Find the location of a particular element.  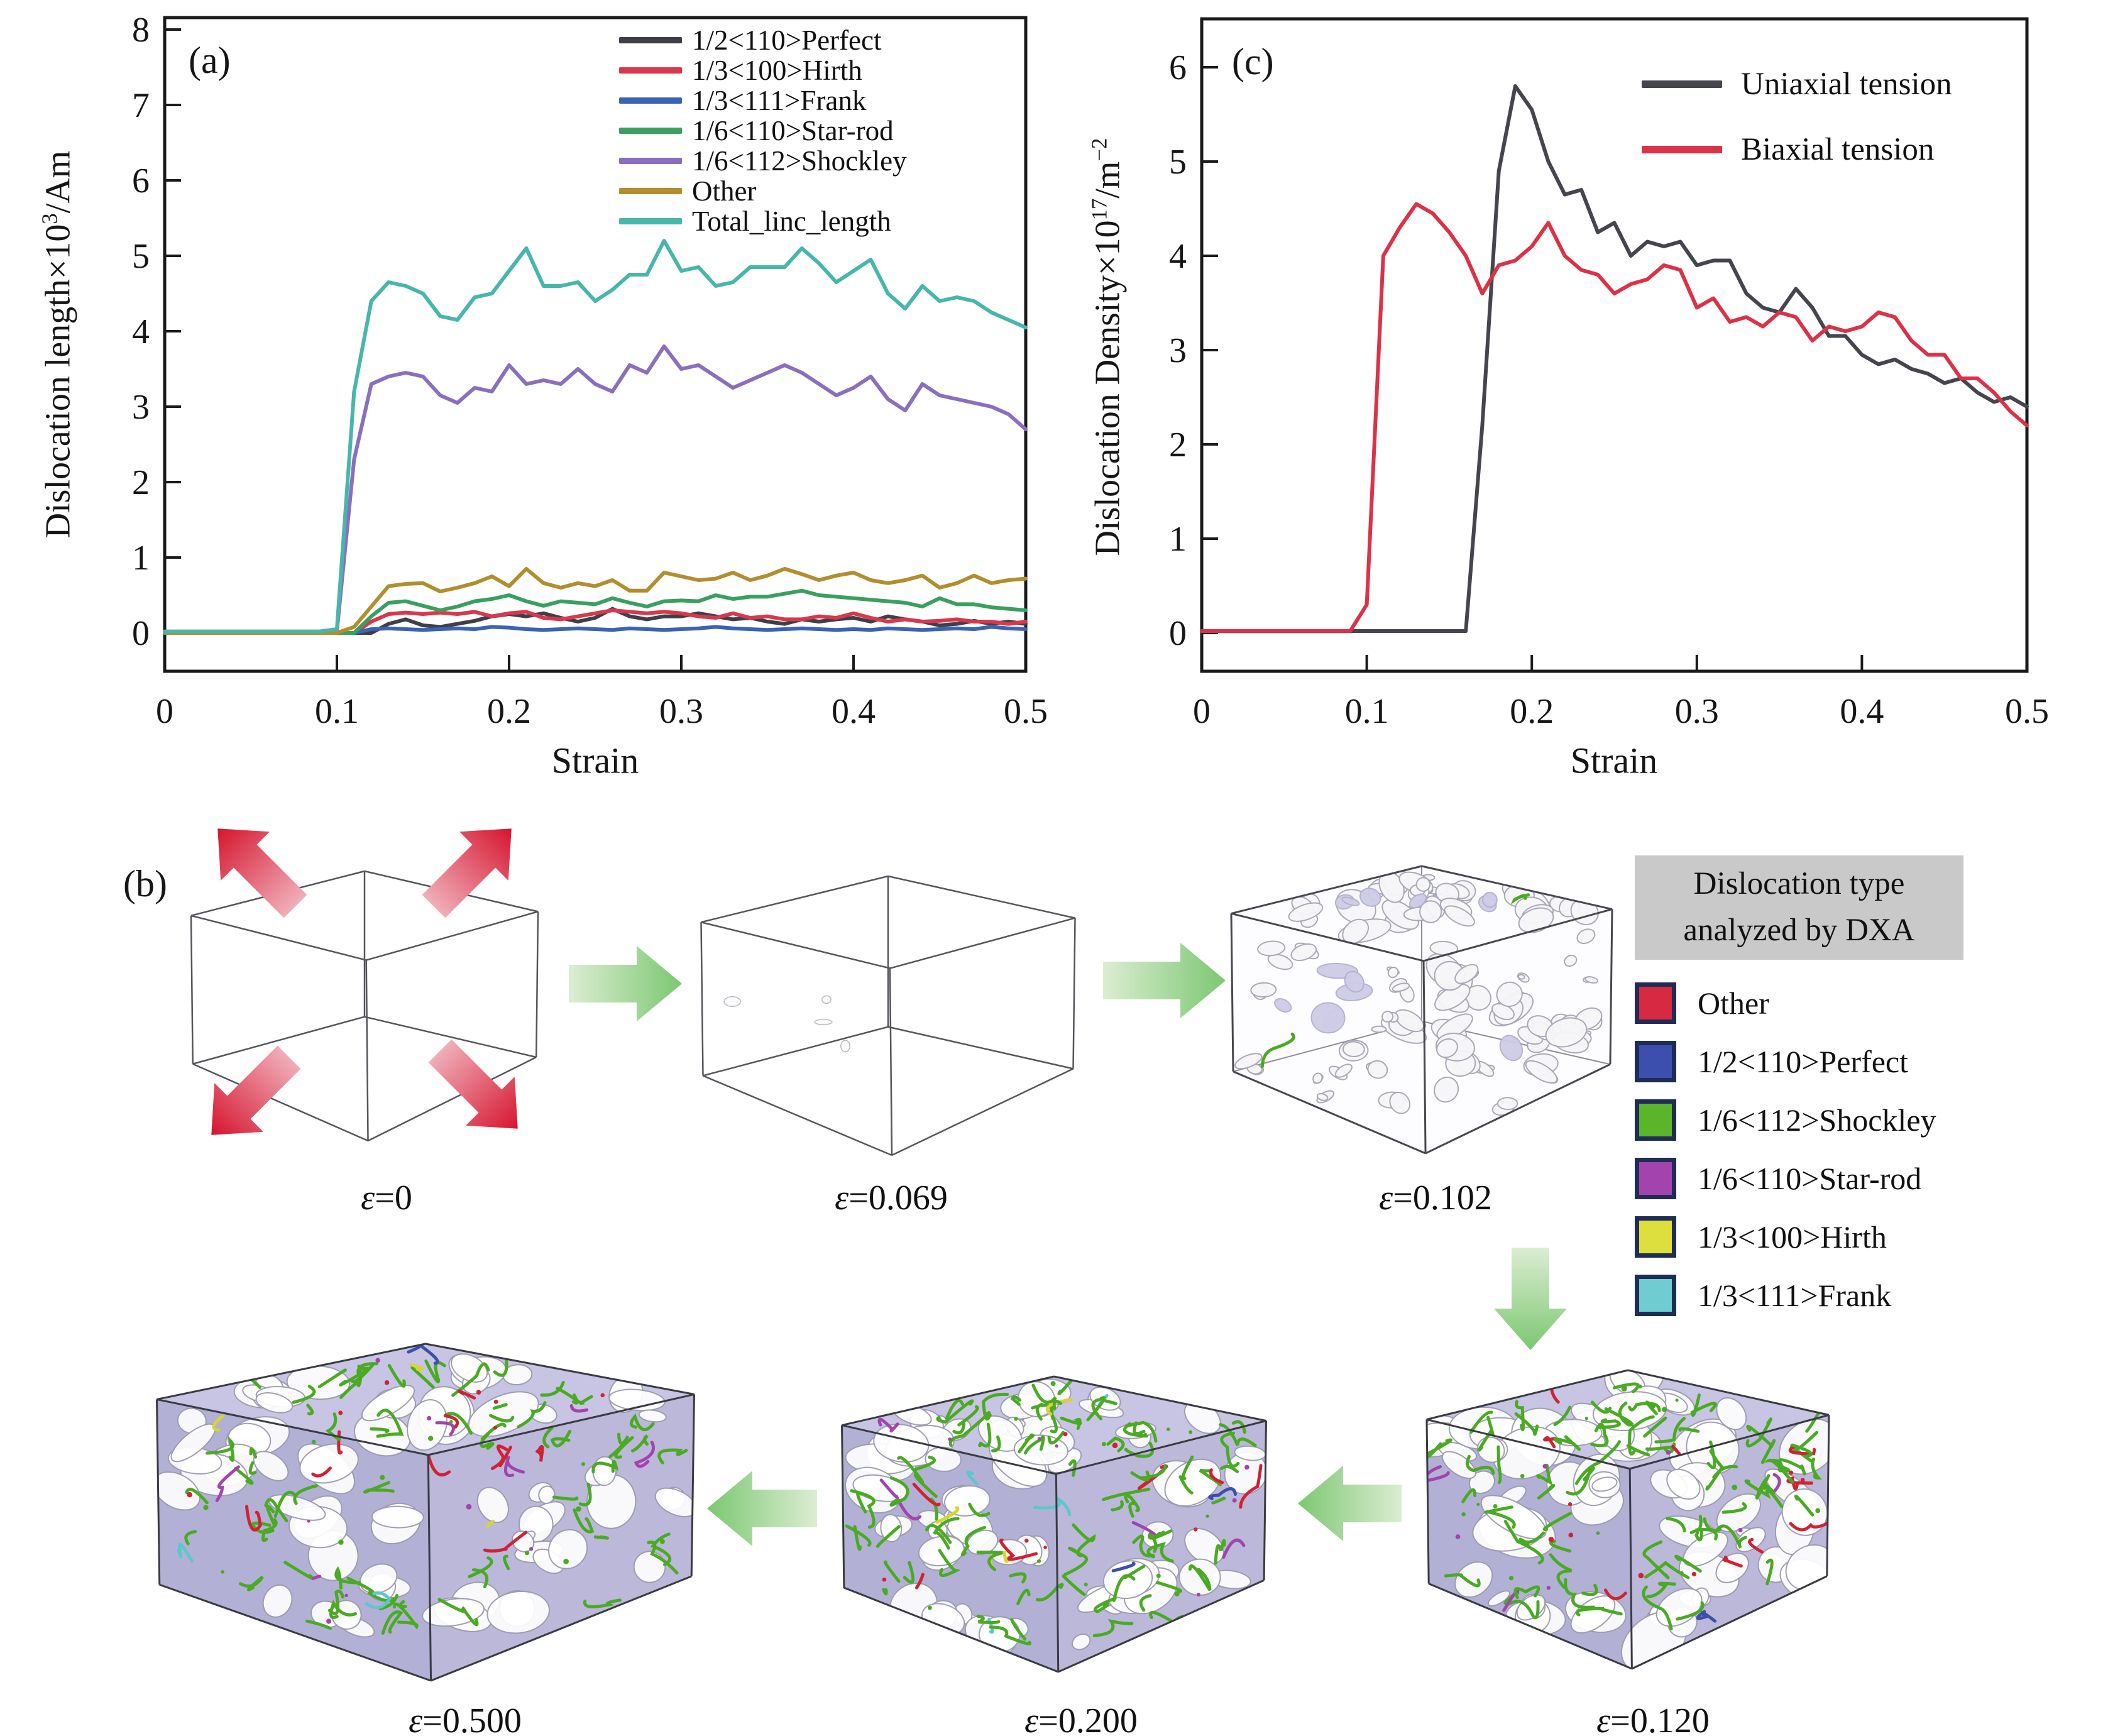

legend-label: 1/3<100>Hirth is located at coordinates (777, 70).